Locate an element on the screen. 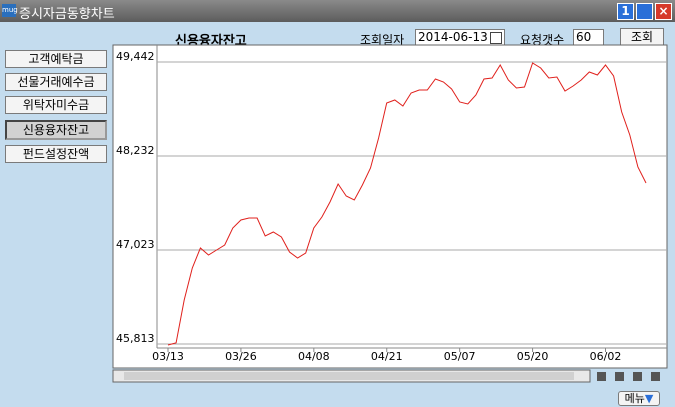 The height and width of the screenshot is (407, 675). y-tick-label: 47,023 is located at coordinates (135, 244).